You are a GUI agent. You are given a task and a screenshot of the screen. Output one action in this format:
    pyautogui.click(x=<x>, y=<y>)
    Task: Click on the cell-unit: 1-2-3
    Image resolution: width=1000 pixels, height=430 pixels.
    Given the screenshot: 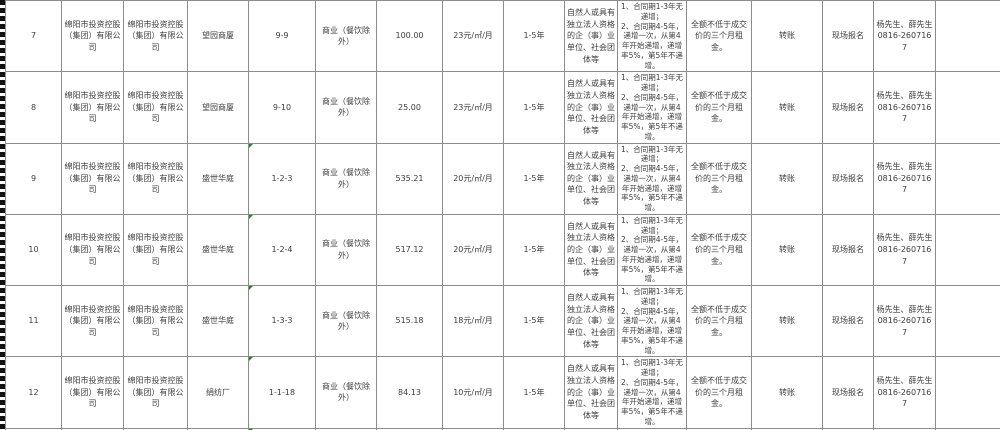 What is the action you would take?
    pyautogui.click(x=282, y=178)
    